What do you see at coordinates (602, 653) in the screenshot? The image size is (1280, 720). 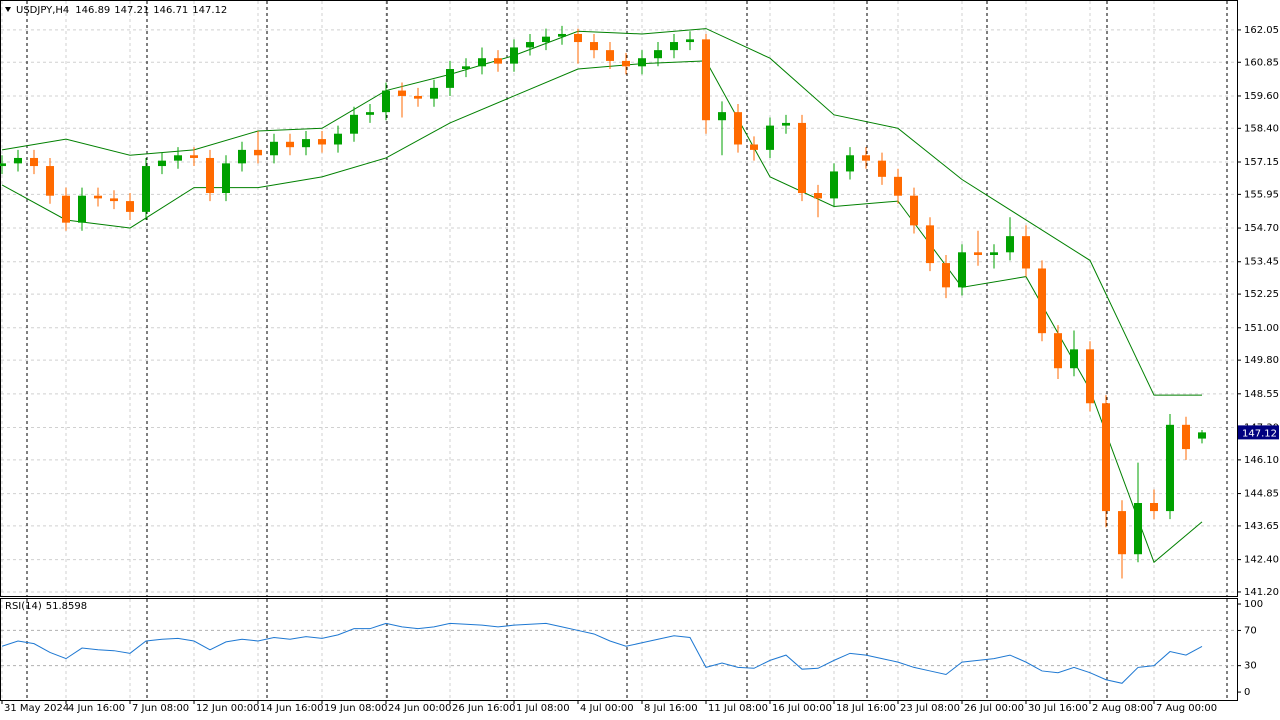 I see `rsi-line` at bounding box center [602, 653].